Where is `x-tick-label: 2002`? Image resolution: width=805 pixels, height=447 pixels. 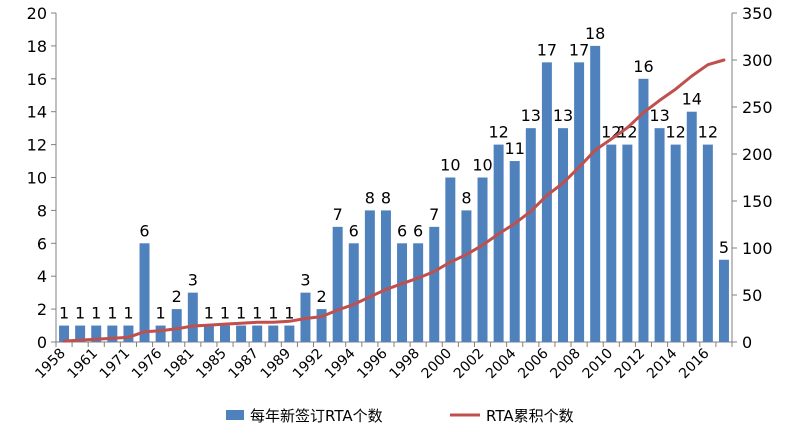
x-tick-label: 2002 is located at coordinates (469, 364).